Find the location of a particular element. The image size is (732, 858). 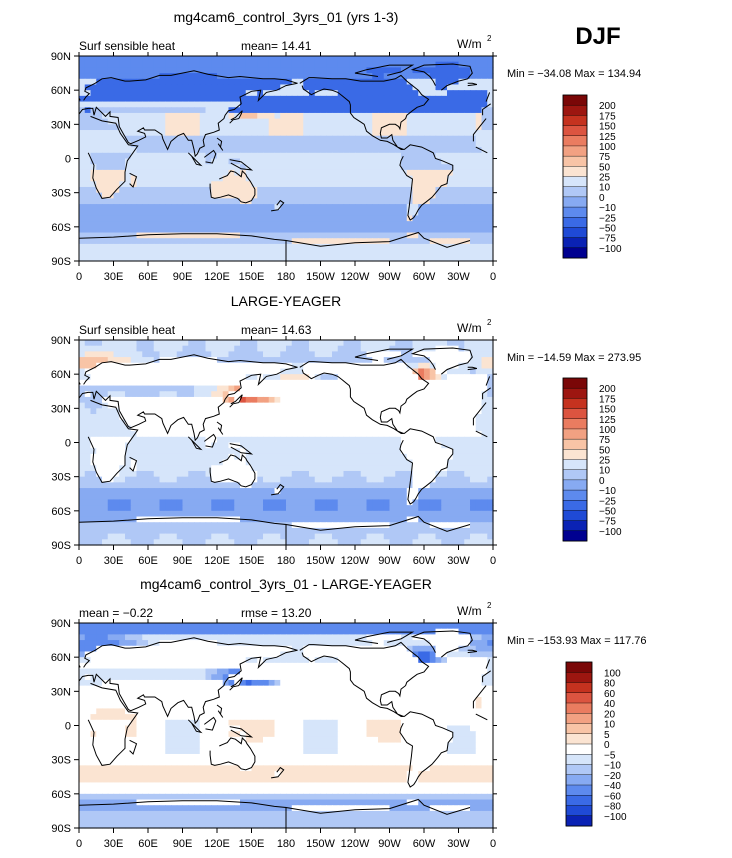

x-tick-label: 150E is located at coordinates (252, 277).